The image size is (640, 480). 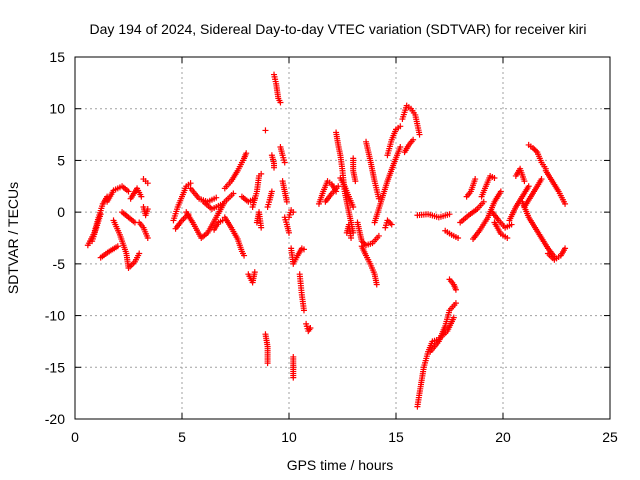 I want to click on x-tick-label: 20, so click(x=503, y=437).